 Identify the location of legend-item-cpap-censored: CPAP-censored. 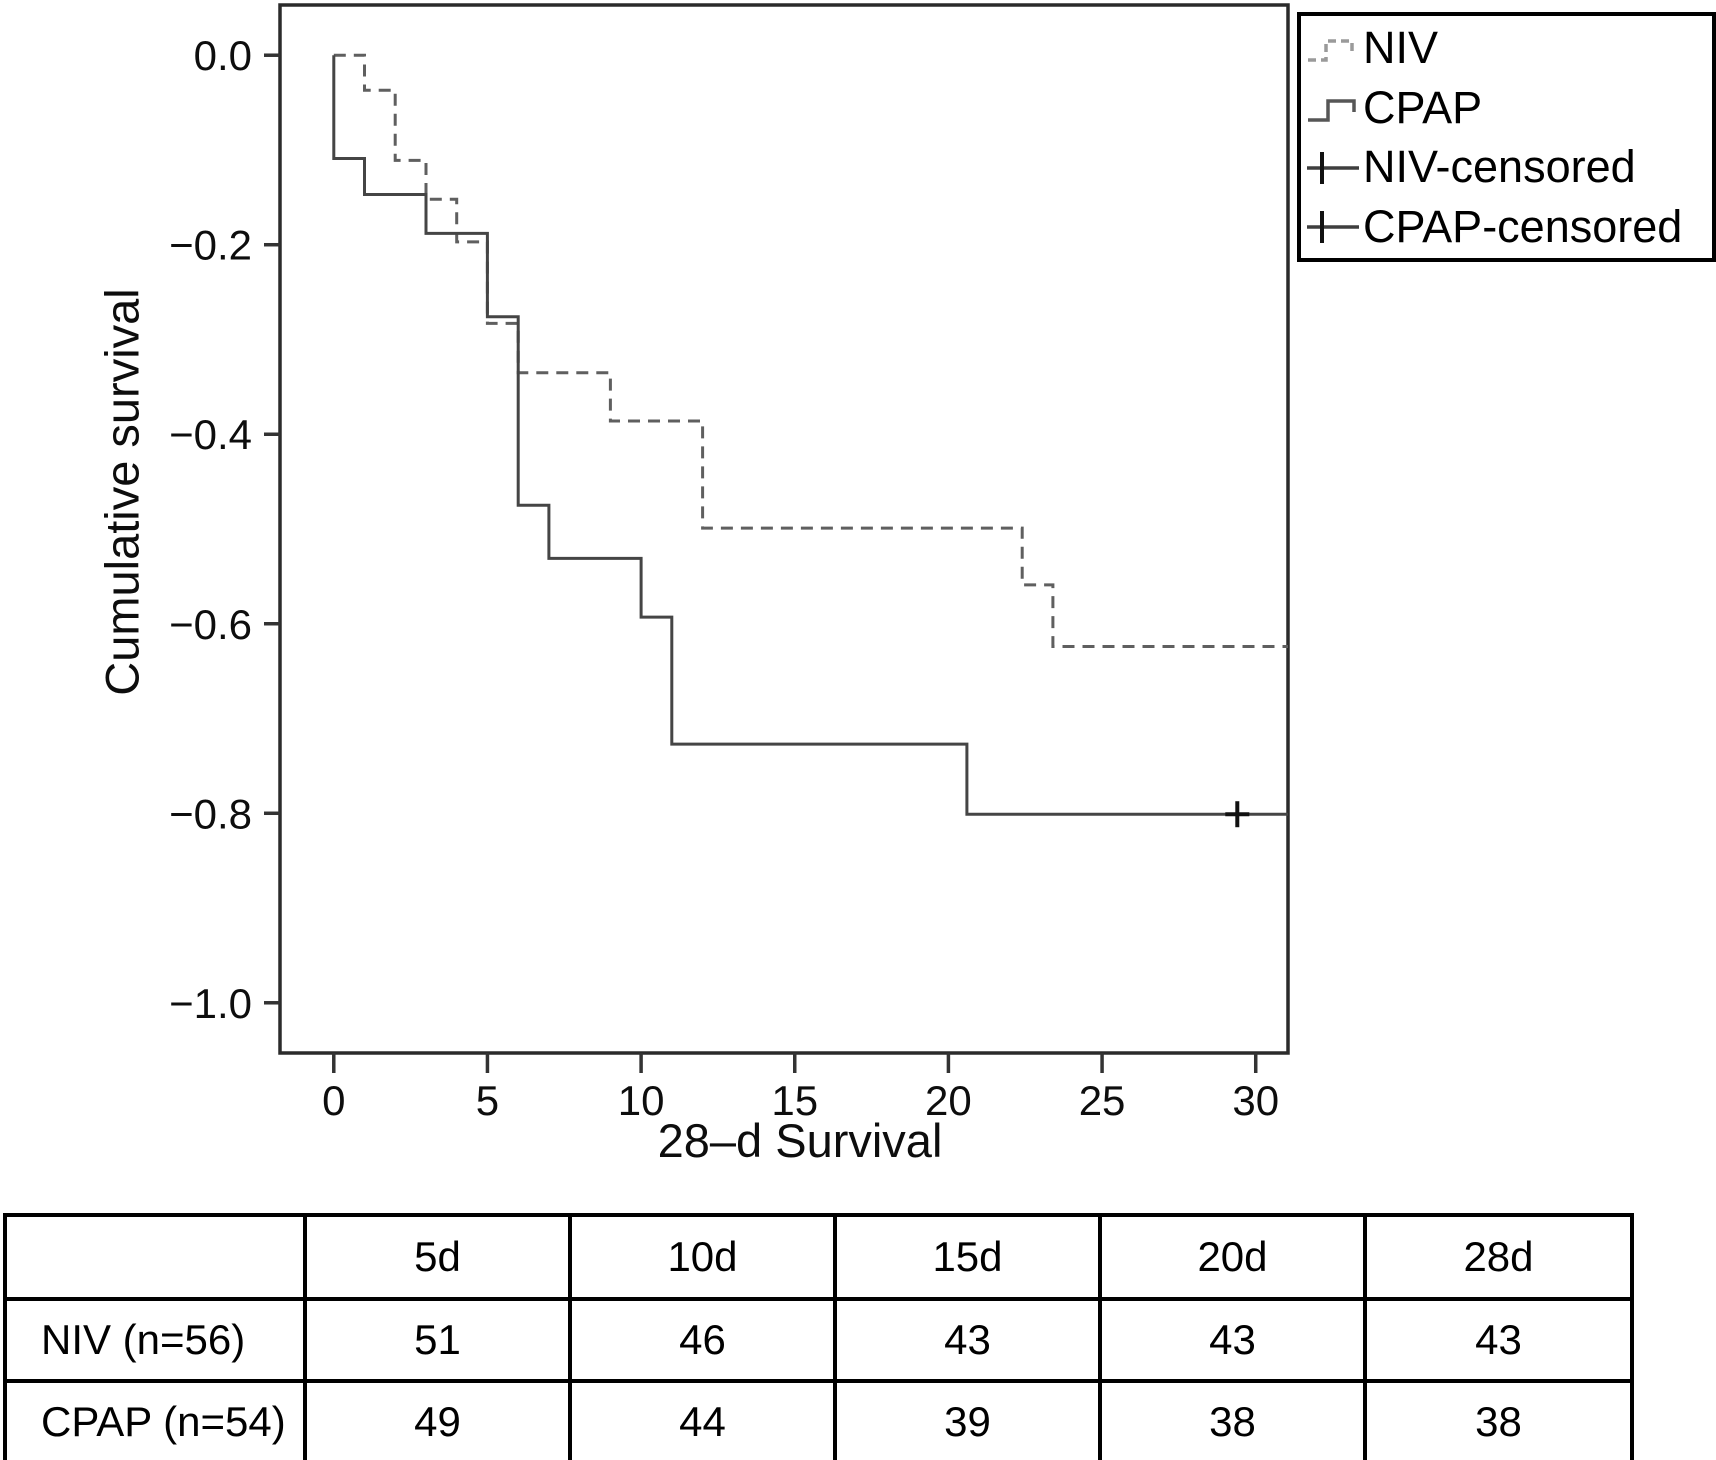
(1508, 226).